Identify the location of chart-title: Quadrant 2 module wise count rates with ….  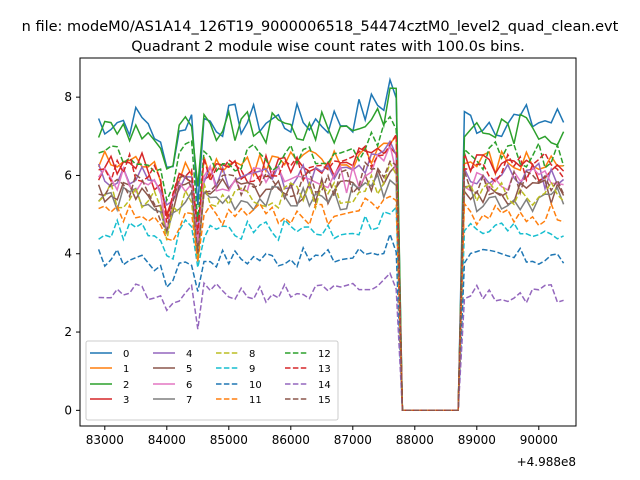
(328, 47).